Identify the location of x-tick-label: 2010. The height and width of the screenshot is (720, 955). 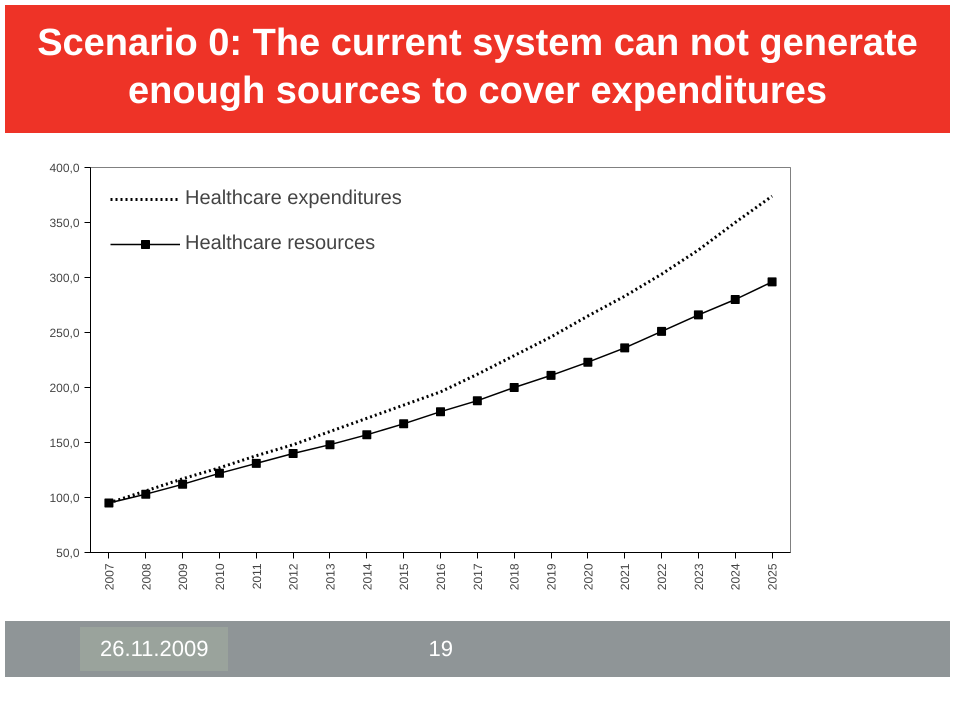
(219, 576).